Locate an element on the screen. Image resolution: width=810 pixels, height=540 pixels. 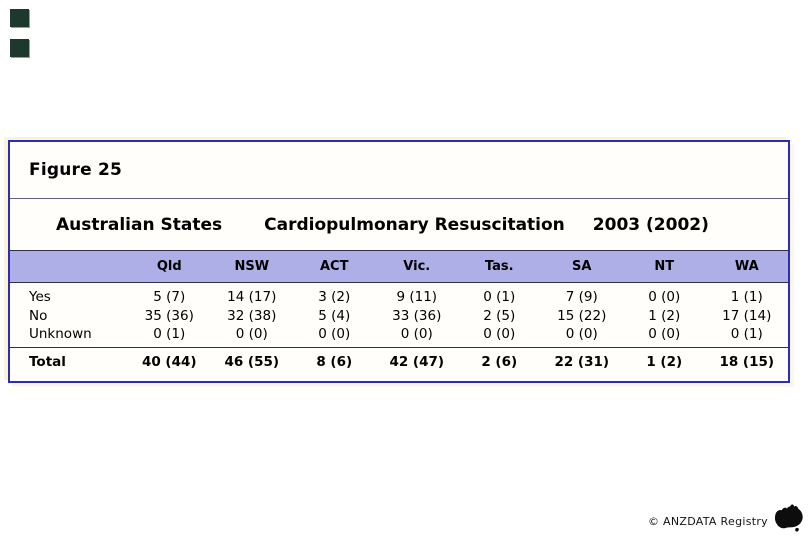
figure-label: Figure 25 is located at coordinates (76, 170).